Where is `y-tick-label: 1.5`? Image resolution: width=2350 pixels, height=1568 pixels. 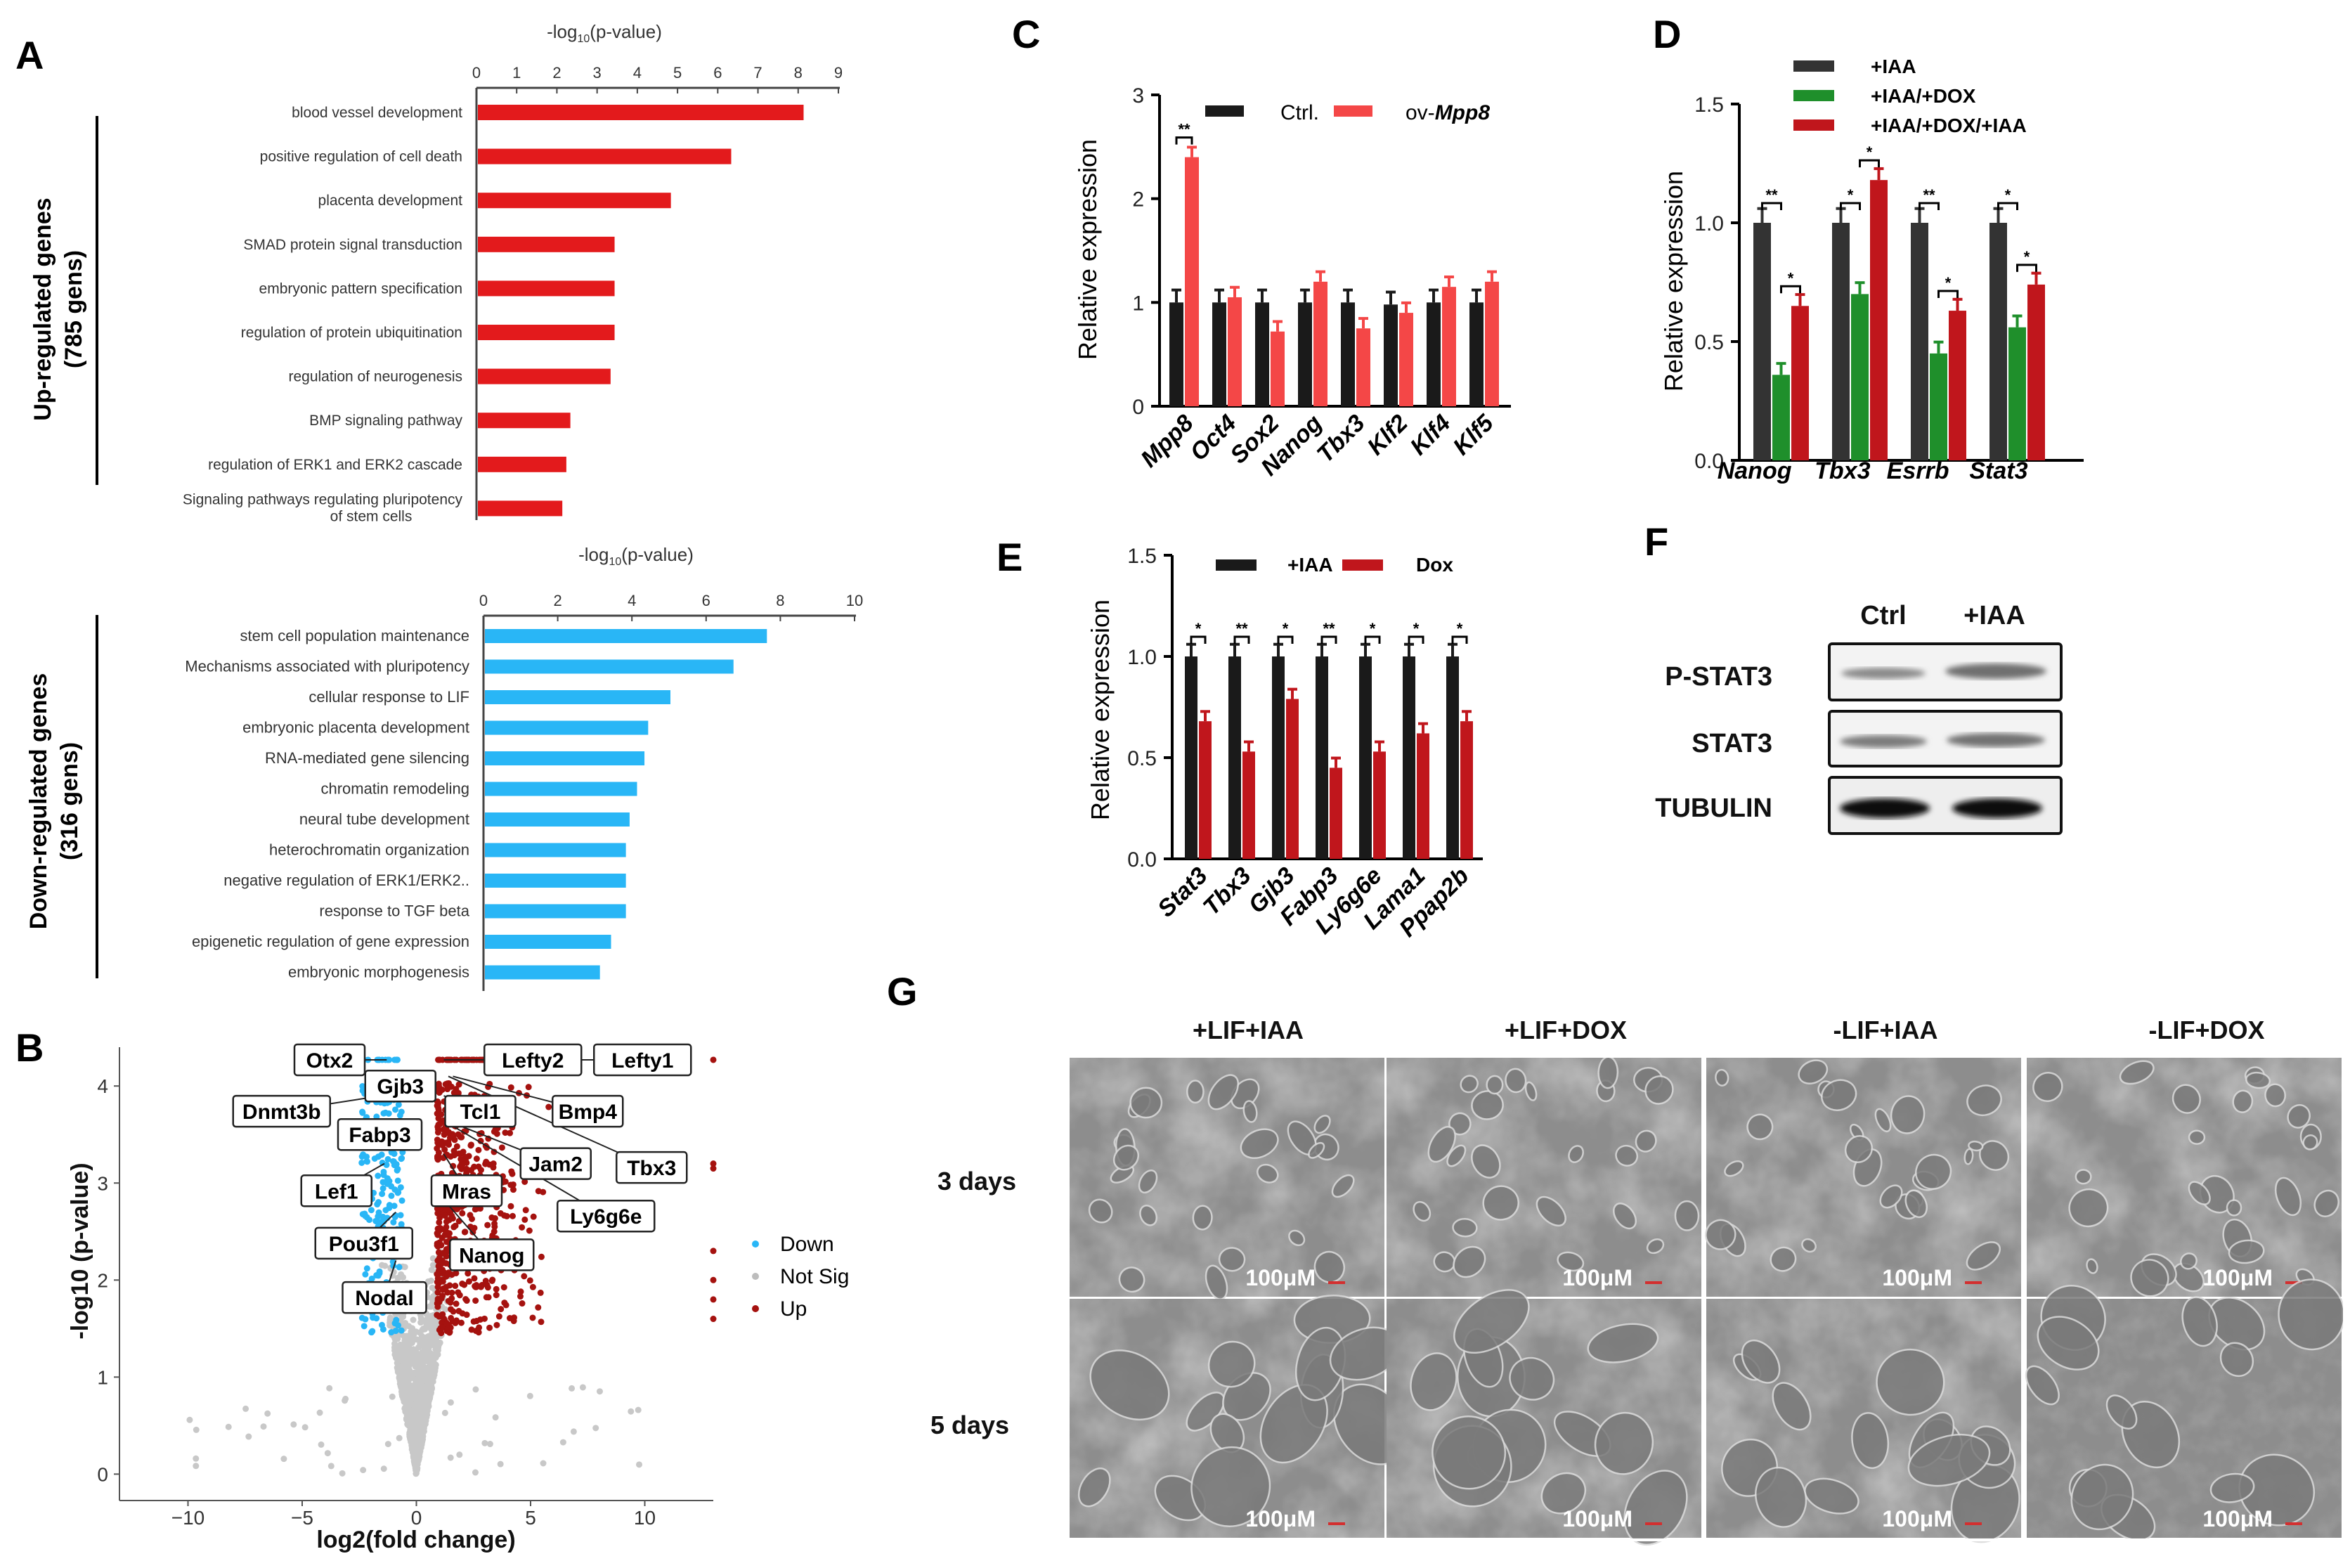
y-tick-label: 1.5 is located at coordinates (1709, 105).